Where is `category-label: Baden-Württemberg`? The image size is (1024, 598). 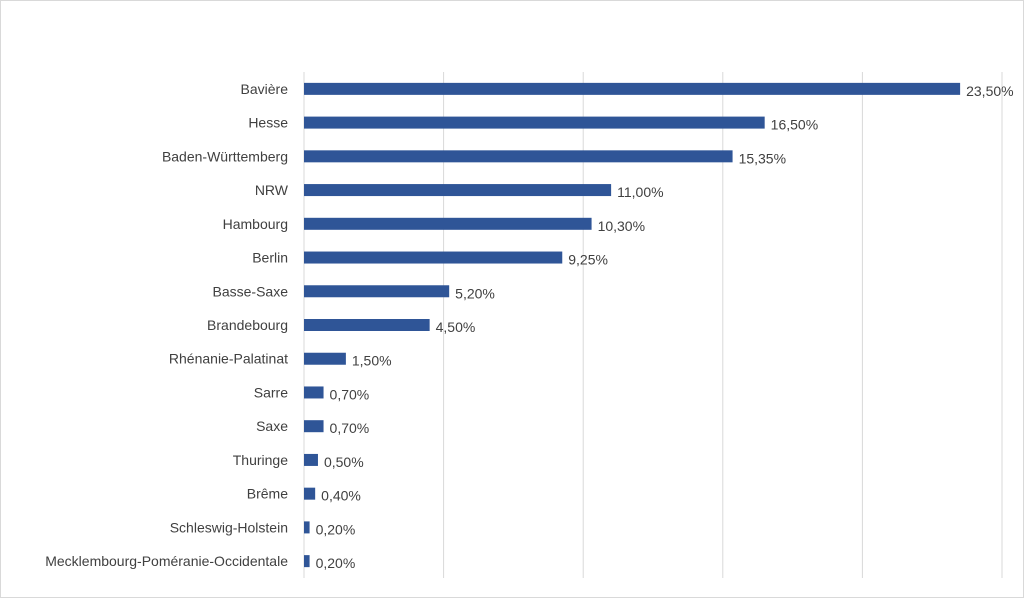
category-label: Baden-Württemberg is located at coordinates (225, 156).